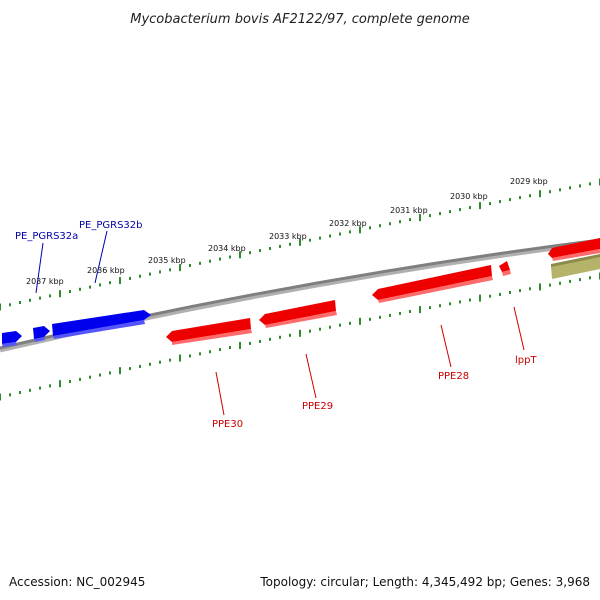 This screenshot has width=600, height=600. What do you see at coordinates (317, 406) in the screenshot?
I see `gene-label-ppe29: PPE29` at bounding box center [317, 406].